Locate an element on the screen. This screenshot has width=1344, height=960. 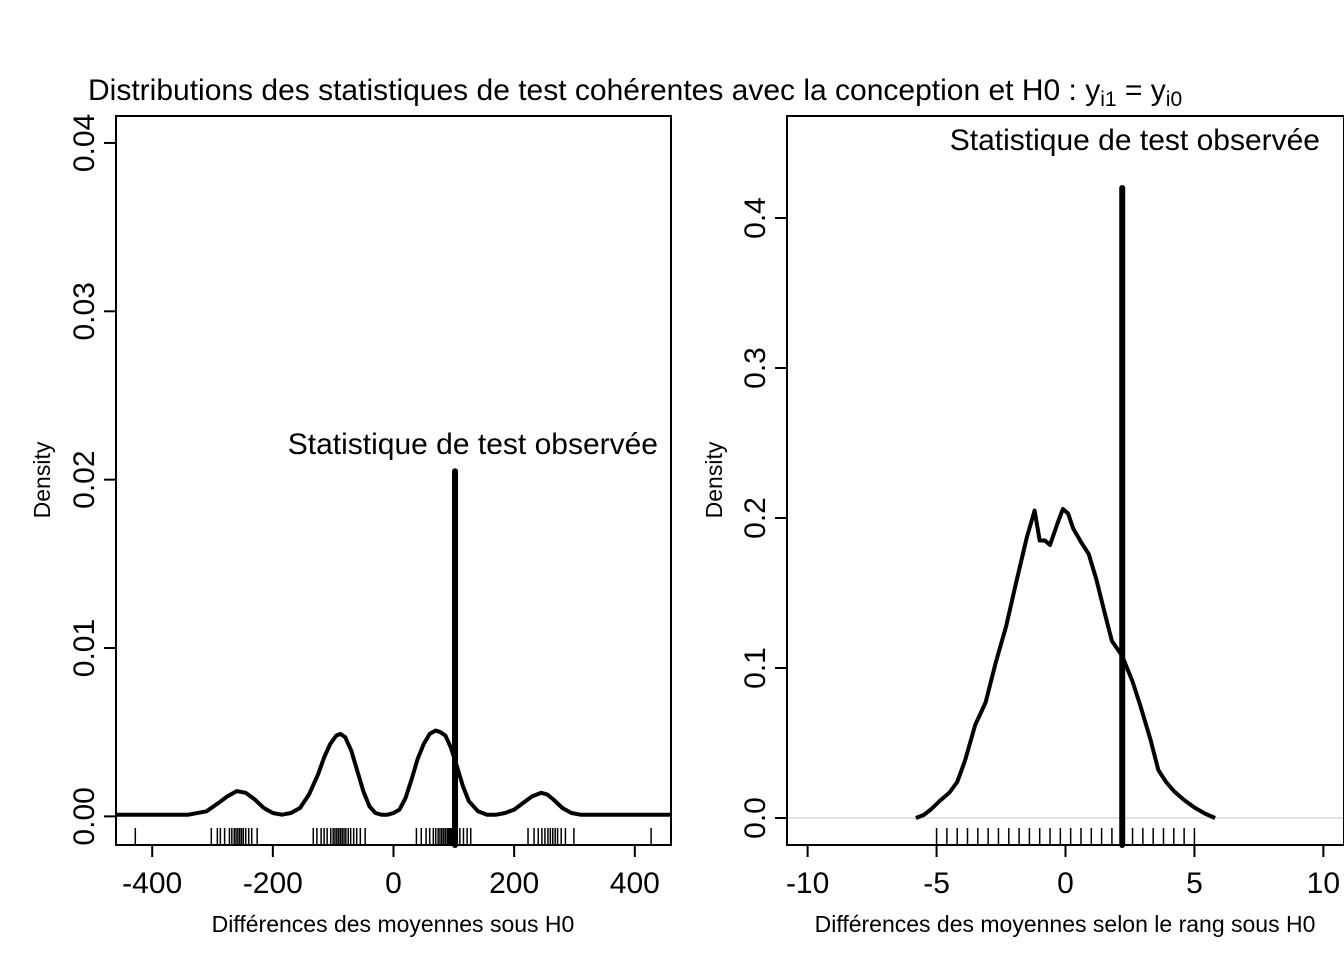
left-y-axis-label: Density is located at coordinates (42, 479).